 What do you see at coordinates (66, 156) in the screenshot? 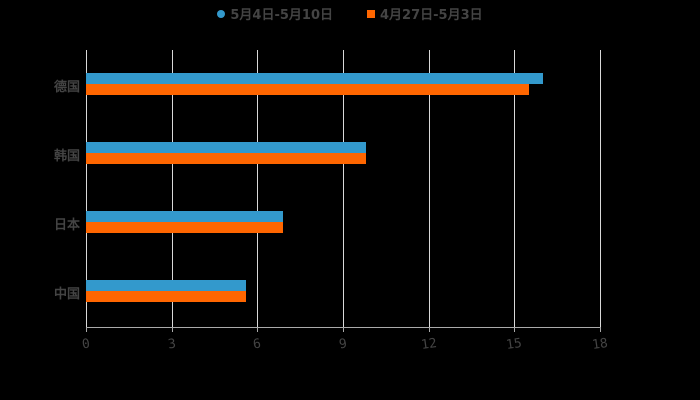
I see `y-category-label: 韩国` at bounding box center [66, 156].